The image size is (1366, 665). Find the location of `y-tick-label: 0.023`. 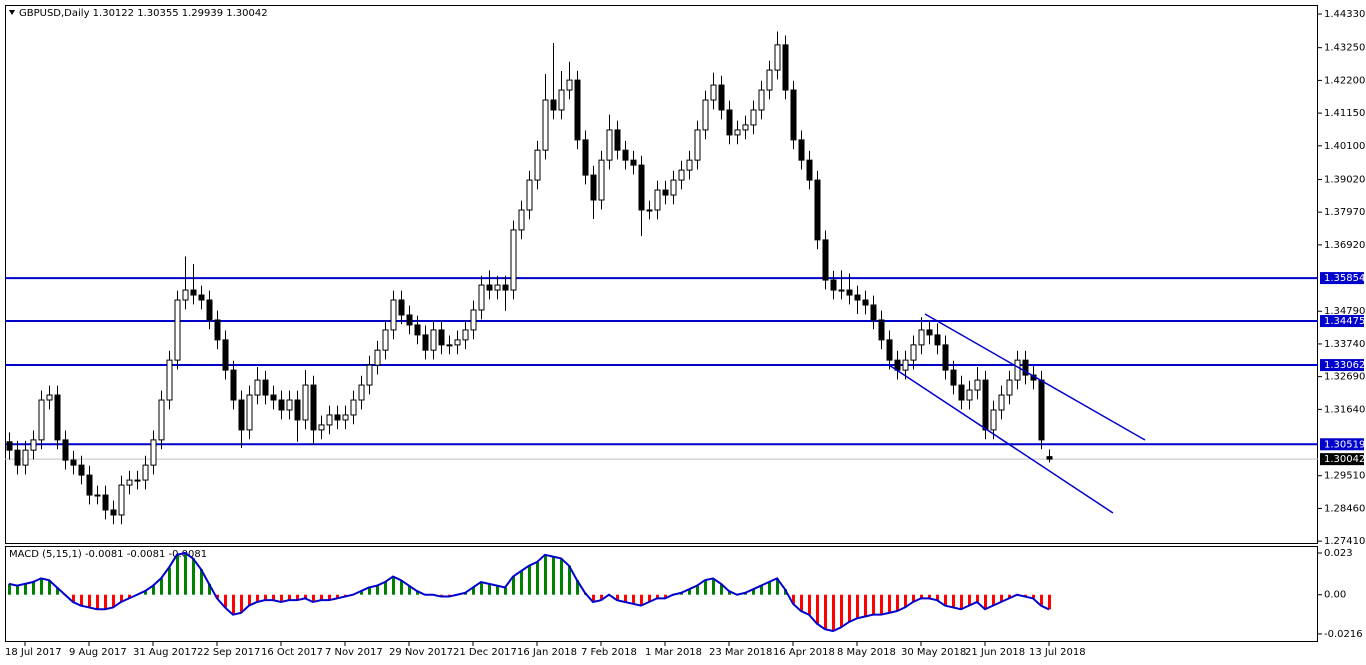

y-tick-label: 0.023 is located at coordinates (1338, 553).